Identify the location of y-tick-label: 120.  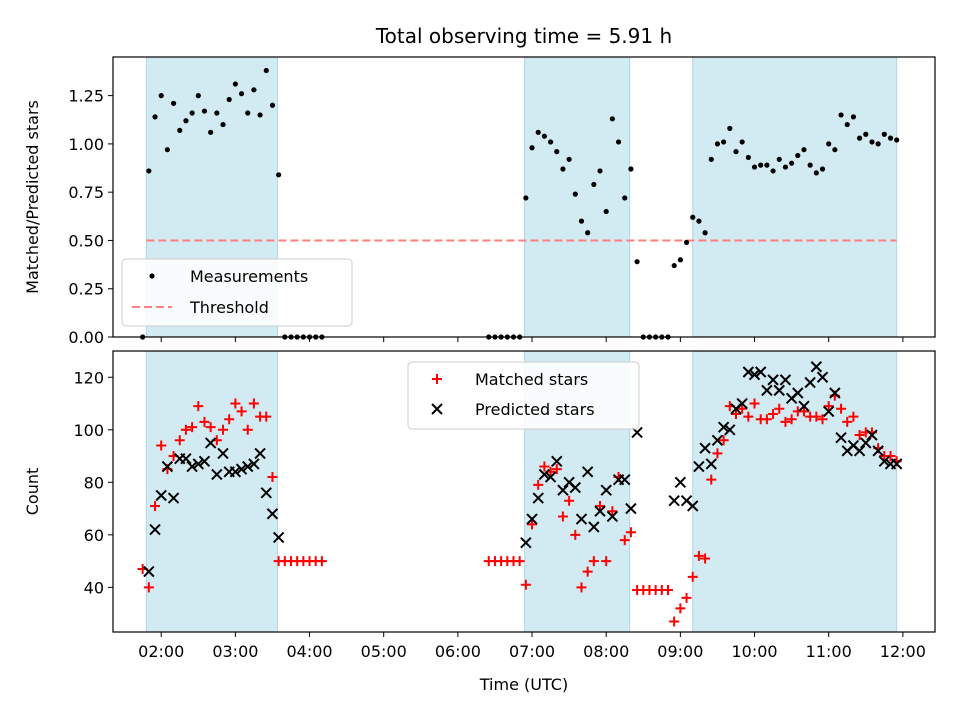
(88, 377).